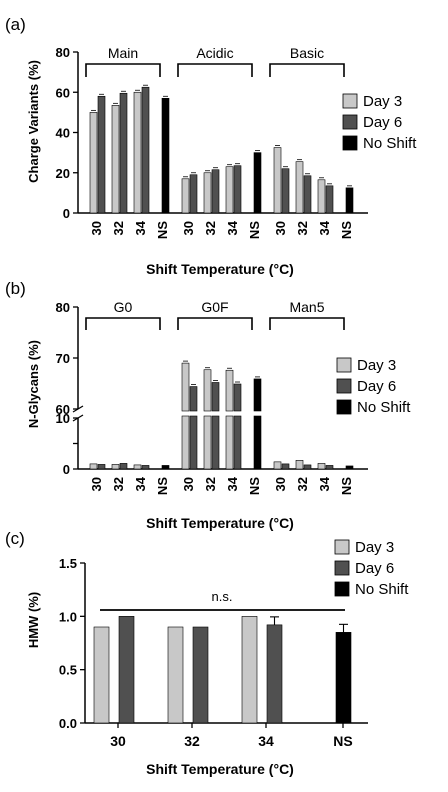 This screenshot has width=448, height=792. Describe the element at coordinates (15, 538) in the screenshot. I see `panel-label: (c)` at that location.